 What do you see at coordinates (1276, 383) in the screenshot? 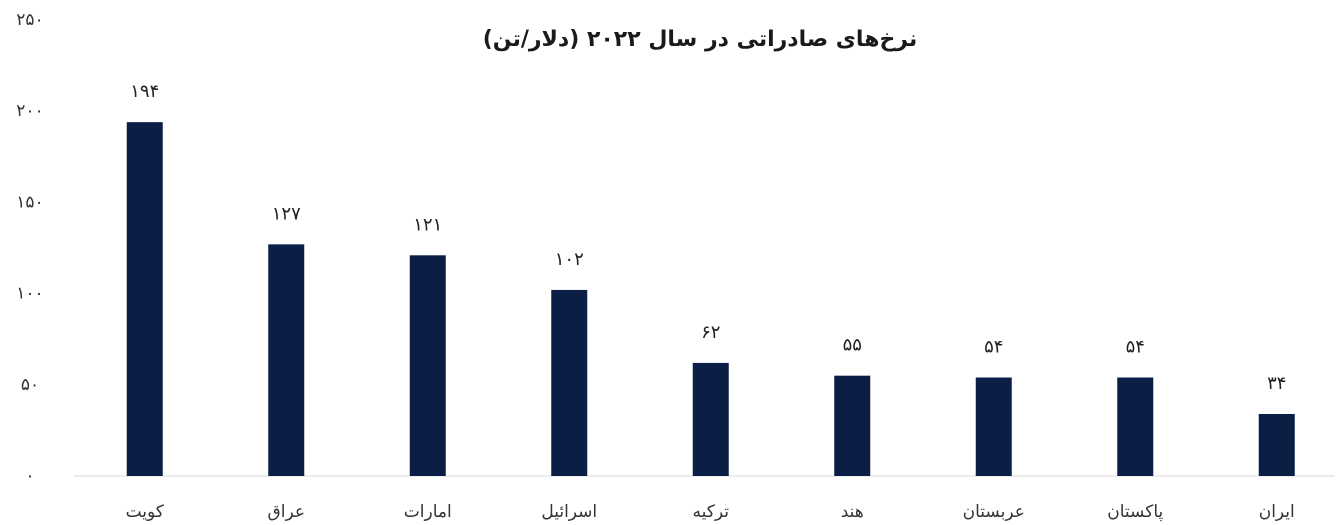
I see `value-label: ۳۴` at bounding box center [1276, 383].